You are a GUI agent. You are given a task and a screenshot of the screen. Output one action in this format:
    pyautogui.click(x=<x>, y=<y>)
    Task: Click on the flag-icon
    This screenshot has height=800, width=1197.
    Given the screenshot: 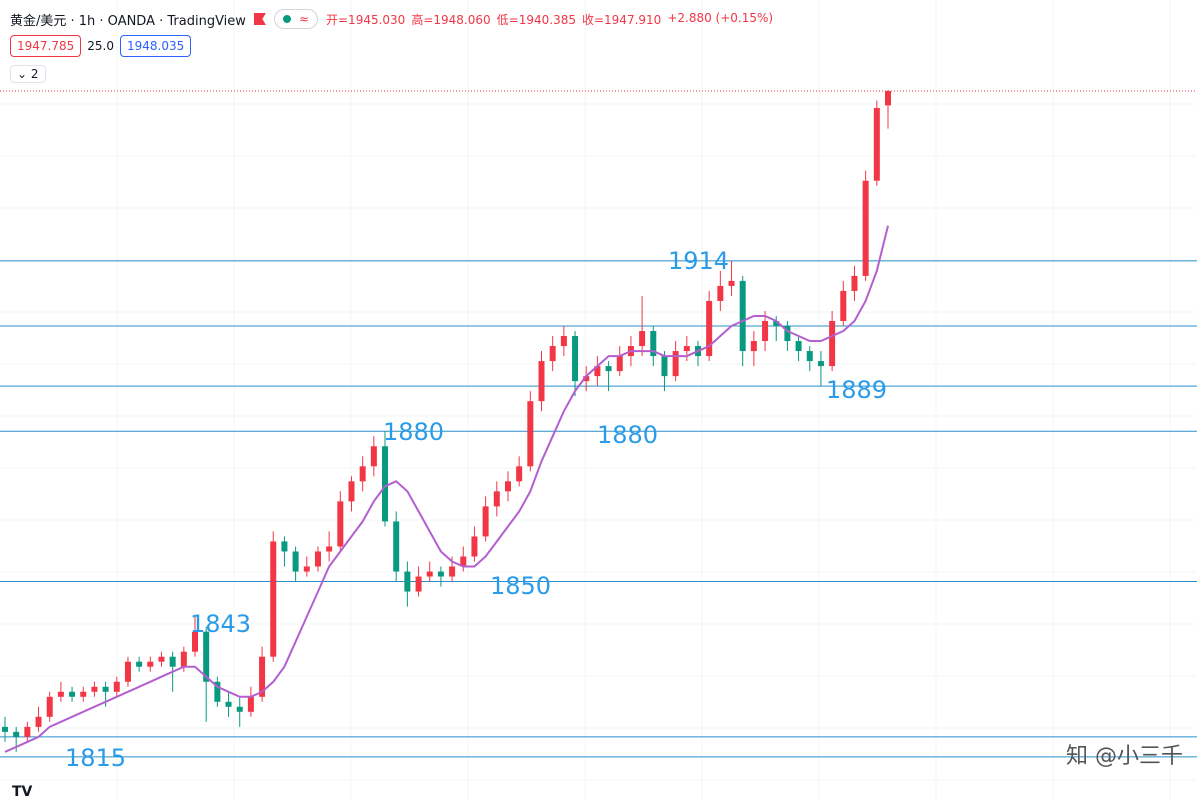 What is the action you would take?
    pyautogui.click(x=259, y=19)
    